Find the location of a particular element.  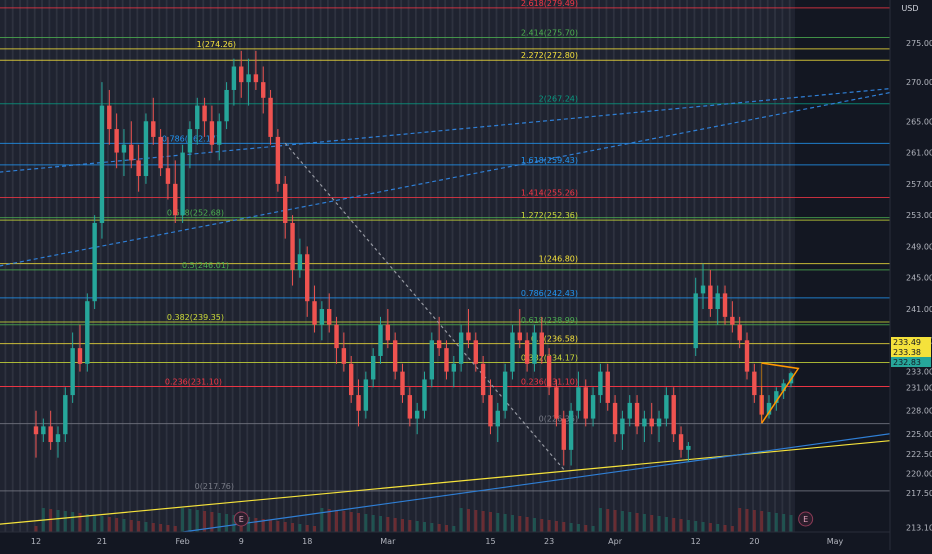

price-tick-label: 257.00 is located at coordinates (919, 184).